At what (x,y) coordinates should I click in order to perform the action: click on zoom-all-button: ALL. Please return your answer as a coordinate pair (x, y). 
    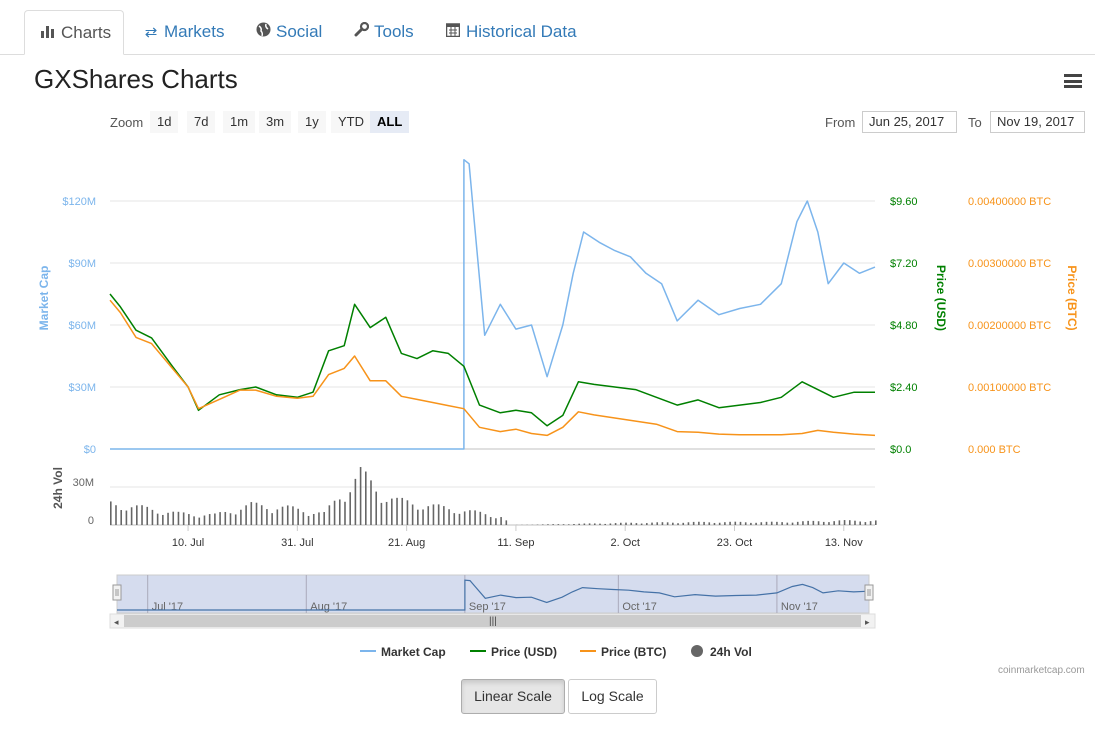
    Looking at the image, I should click on (390, 122).